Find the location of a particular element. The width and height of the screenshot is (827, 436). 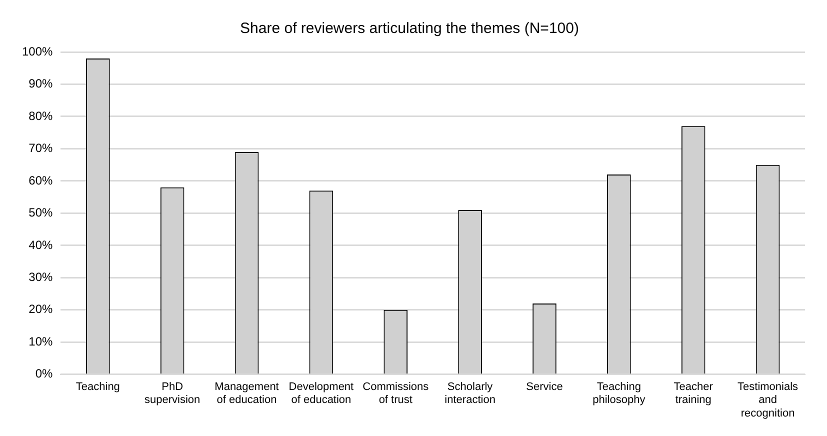

x-tick-label: PhD supervision is located at coordinates (172, 393).